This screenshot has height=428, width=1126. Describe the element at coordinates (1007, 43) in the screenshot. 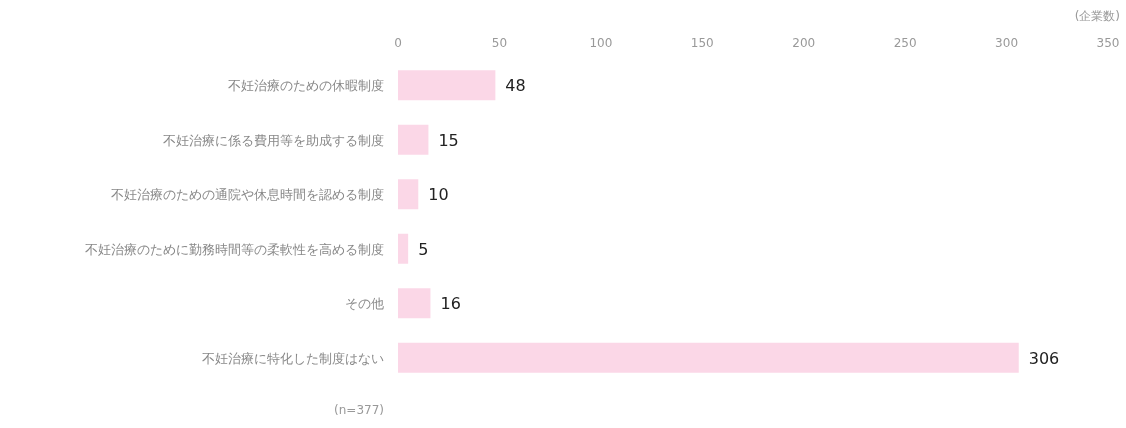

I see `x-tick-label: 300` at that location.